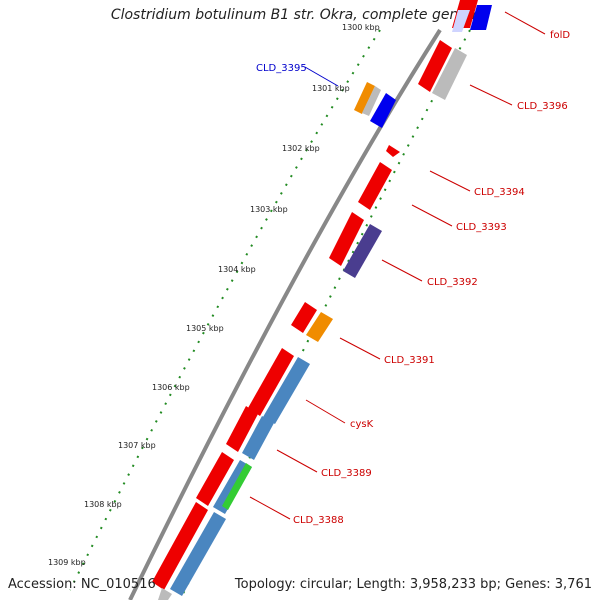 This screenshot has width=600, height=600. I want to click on gene-cld3392-purple, so click(362, 251).